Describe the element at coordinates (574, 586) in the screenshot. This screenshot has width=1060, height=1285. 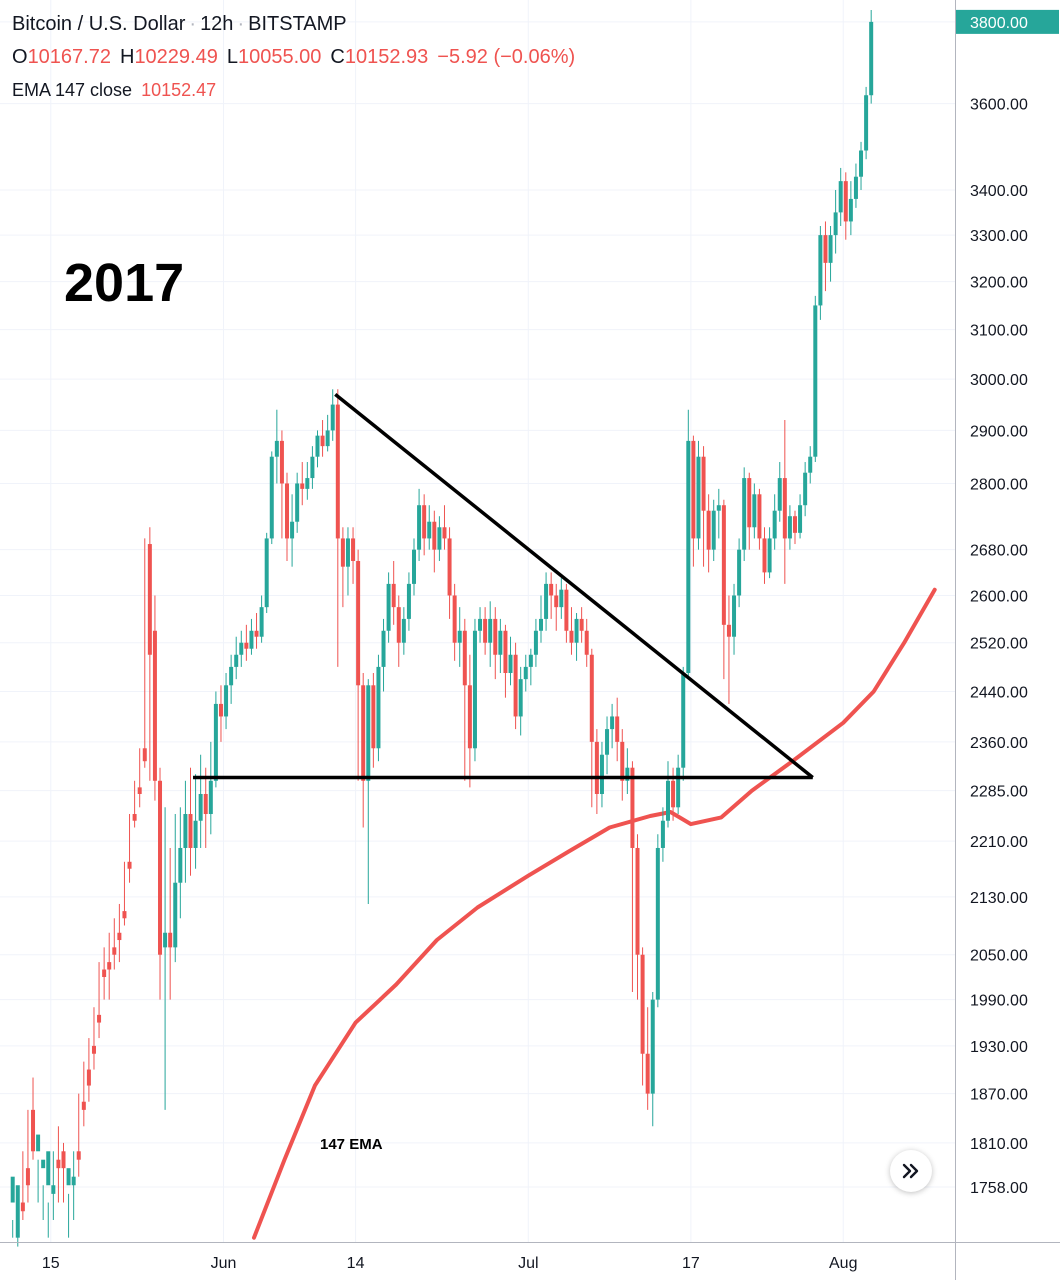
I see `descending-trendline` at that location.